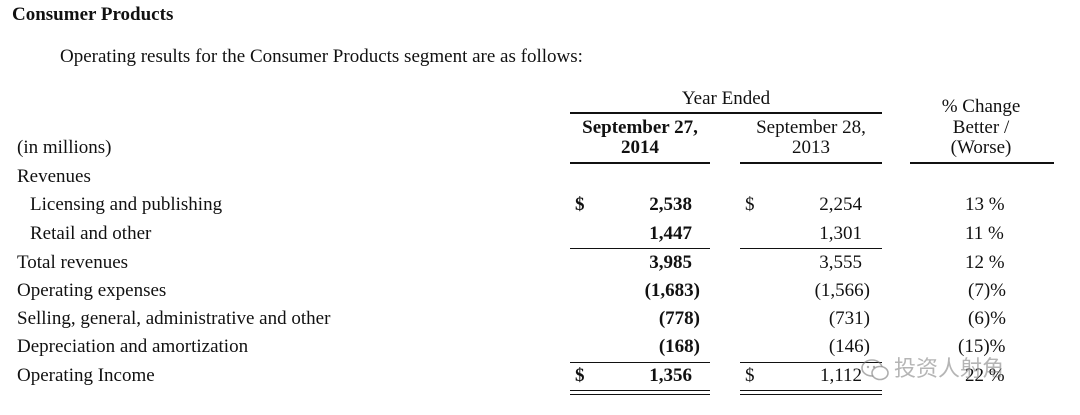 The image size is (1080, 415). I want to click on header-year-ended: Year Ended, so click(726, 98).